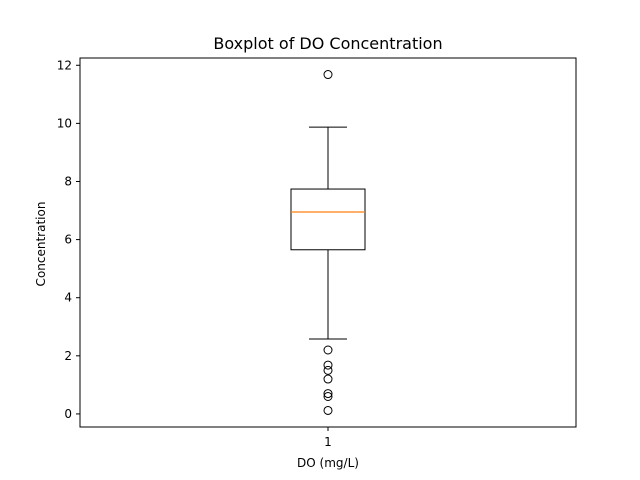 The height and width of the screenshot is (480, 640). Describe the element at coordinates (327, 43) in the screenshot. I see `chart-title: Boxplot of DO Concentration` at that location.